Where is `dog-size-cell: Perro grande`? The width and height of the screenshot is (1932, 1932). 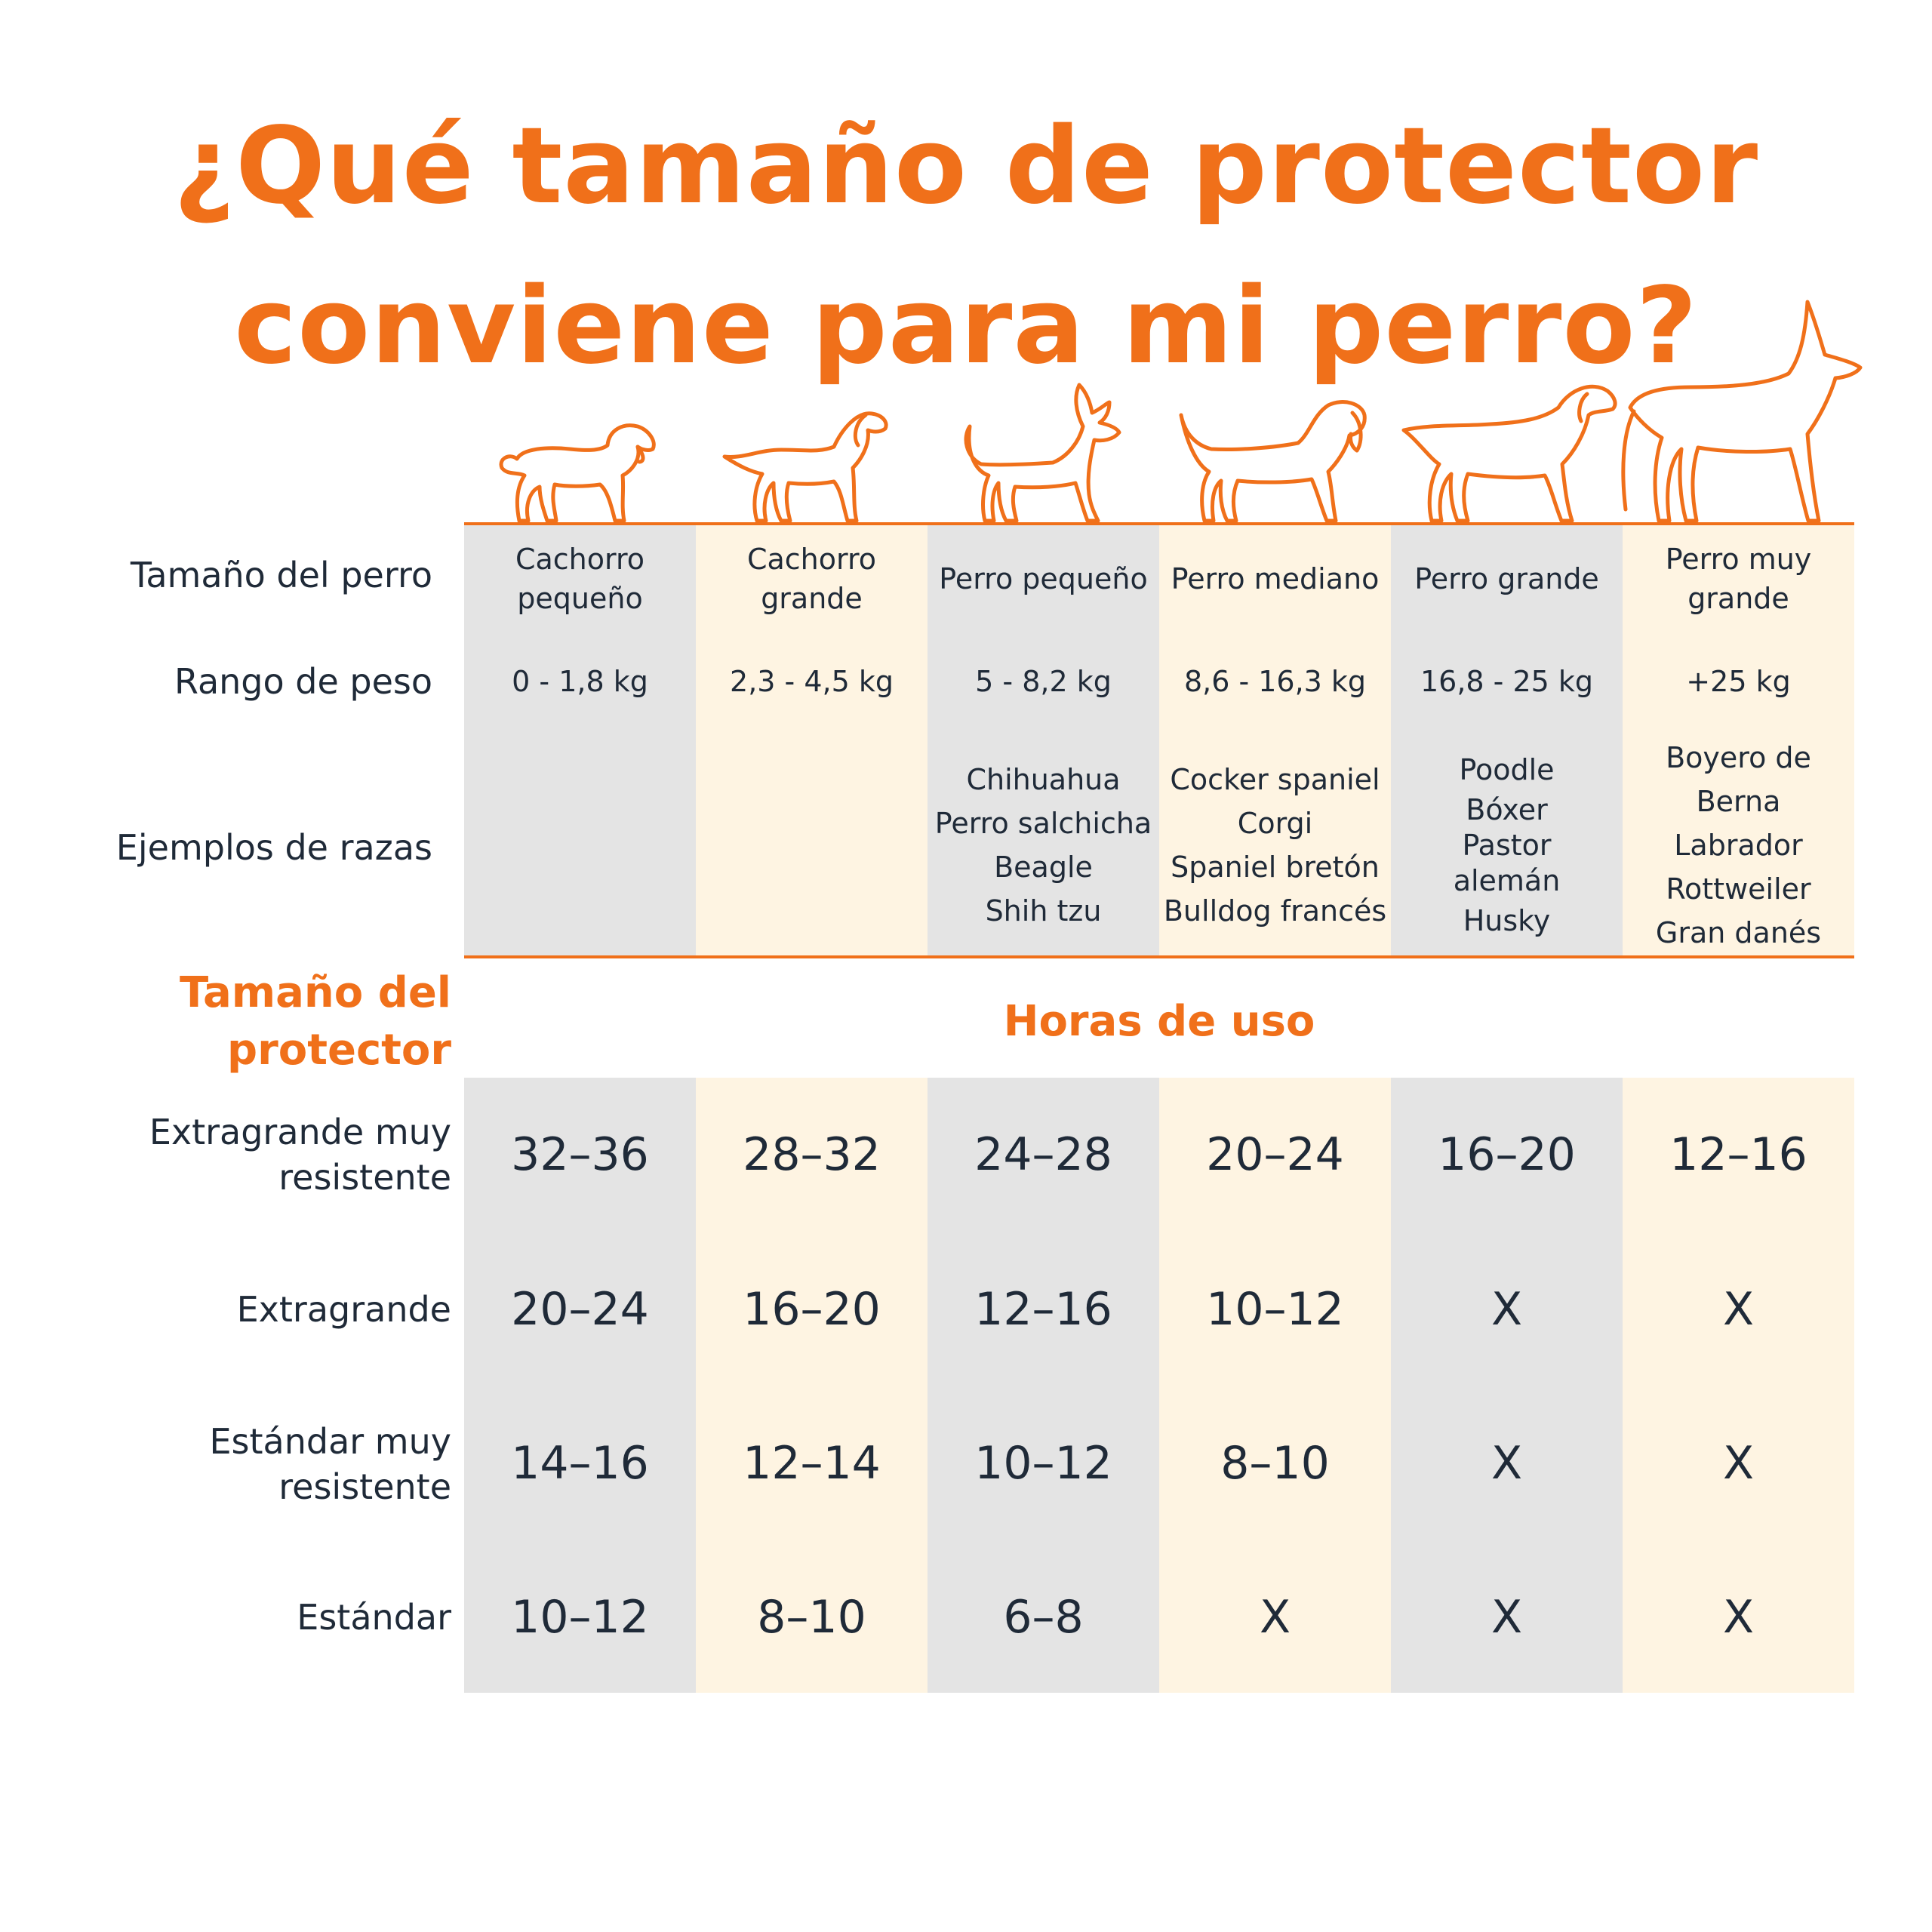 dog-size-cell: Perro grande is located at coordinates (1507, 578).